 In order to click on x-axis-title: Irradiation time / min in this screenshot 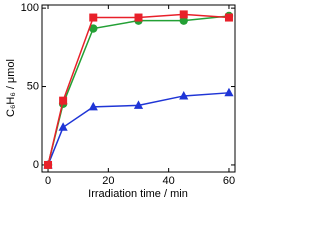, I will do `click(138, 194)`.